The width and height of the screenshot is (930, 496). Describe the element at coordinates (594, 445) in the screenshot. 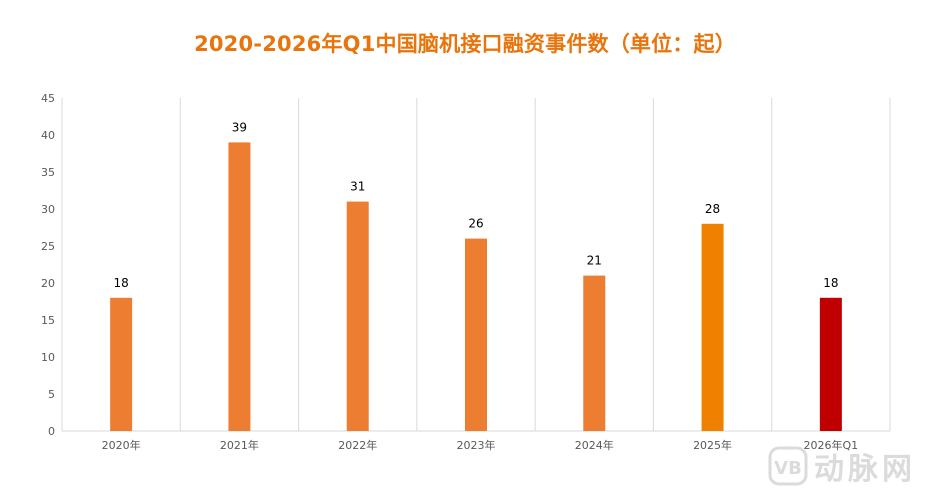

I see `x-tick-label: 2024年` at that location.